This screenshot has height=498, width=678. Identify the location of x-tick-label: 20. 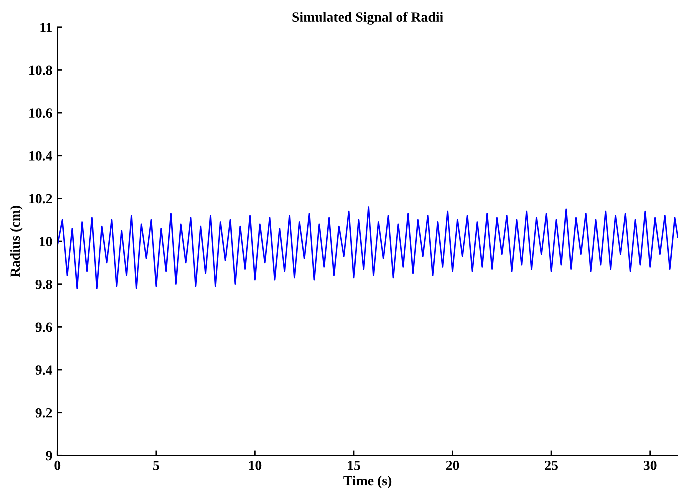
(453, 465).